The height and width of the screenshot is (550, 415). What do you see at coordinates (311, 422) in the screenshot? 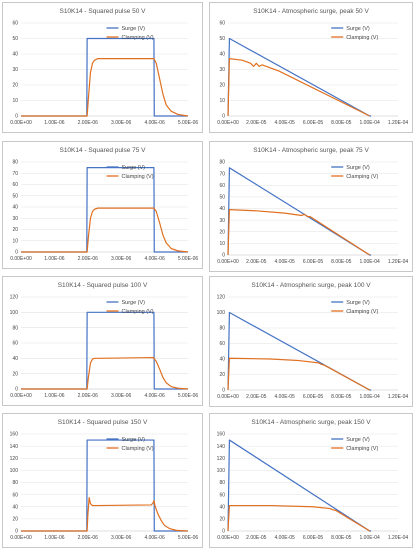
I see `chart-title: S10K14 - Atmospheric surge, peak 150 V` at bounding box center [311, 422].